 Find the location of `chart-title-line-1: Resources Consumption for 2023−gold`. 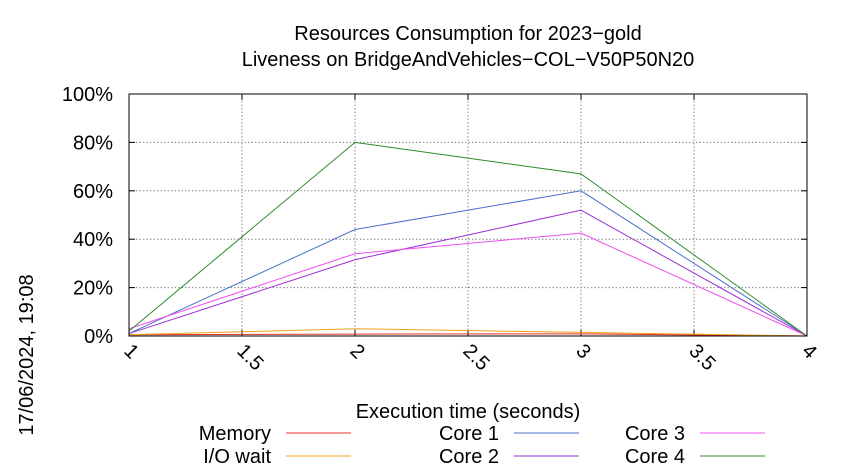

chart-title-line-1: Resources Consumption for 2023−gold is located at coordinates (467, 34).